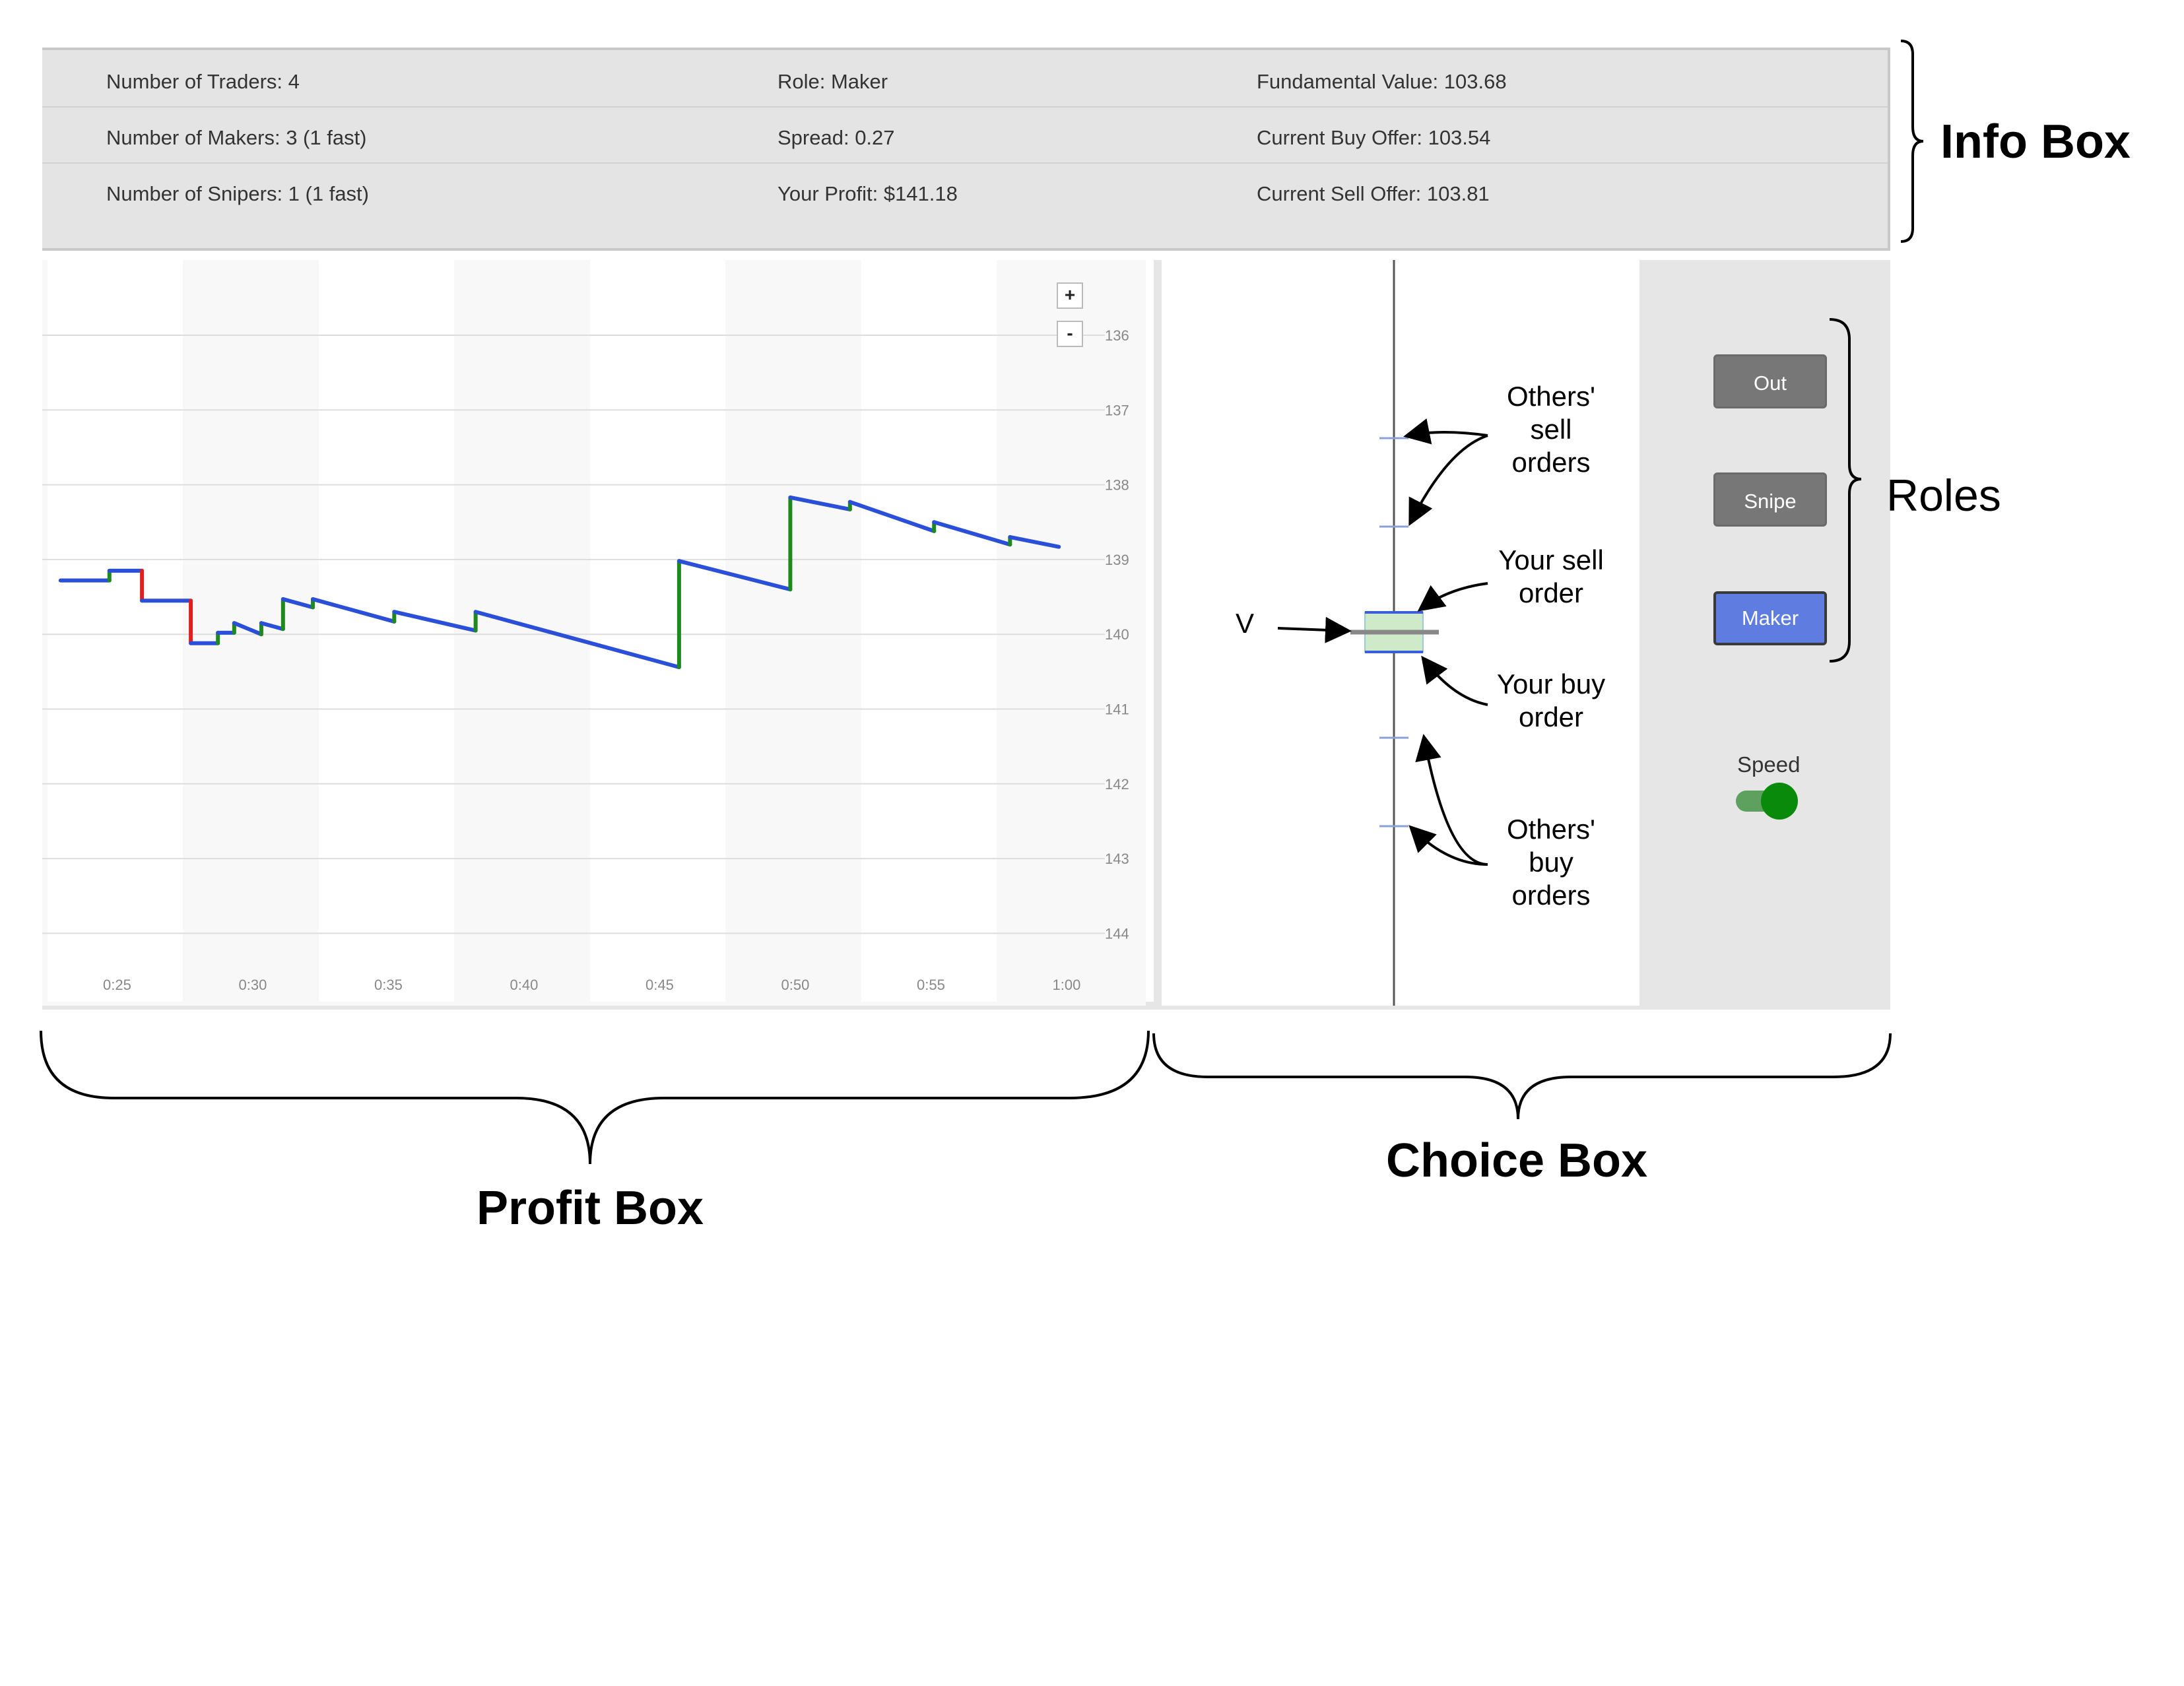 Image resolution: width=2184 pixels, height=1686 pixels. Describe the element at coordinates (1551, 701) in the screenshot. I see `your-buy-order-label: Your buy order` at that location.